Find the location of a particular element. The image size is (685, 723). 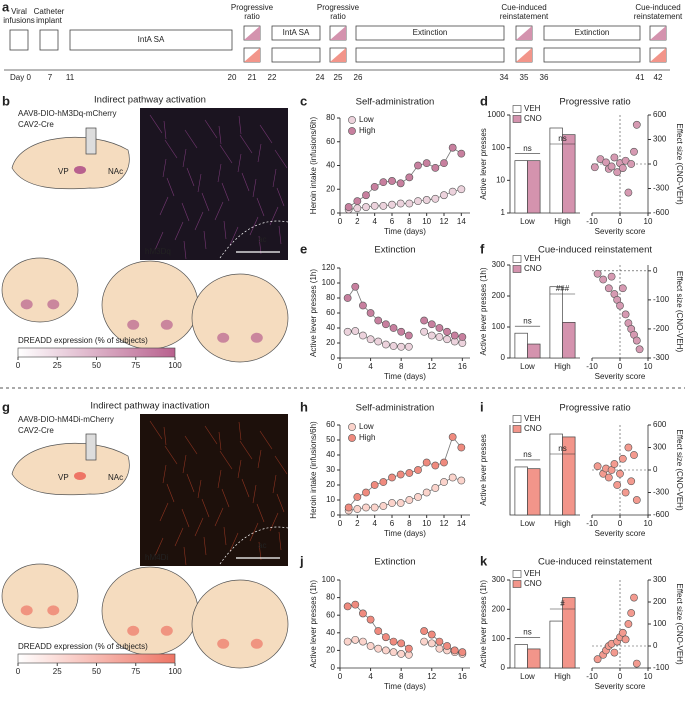

timeline-day: 41 is located at coordinates (640, 77).